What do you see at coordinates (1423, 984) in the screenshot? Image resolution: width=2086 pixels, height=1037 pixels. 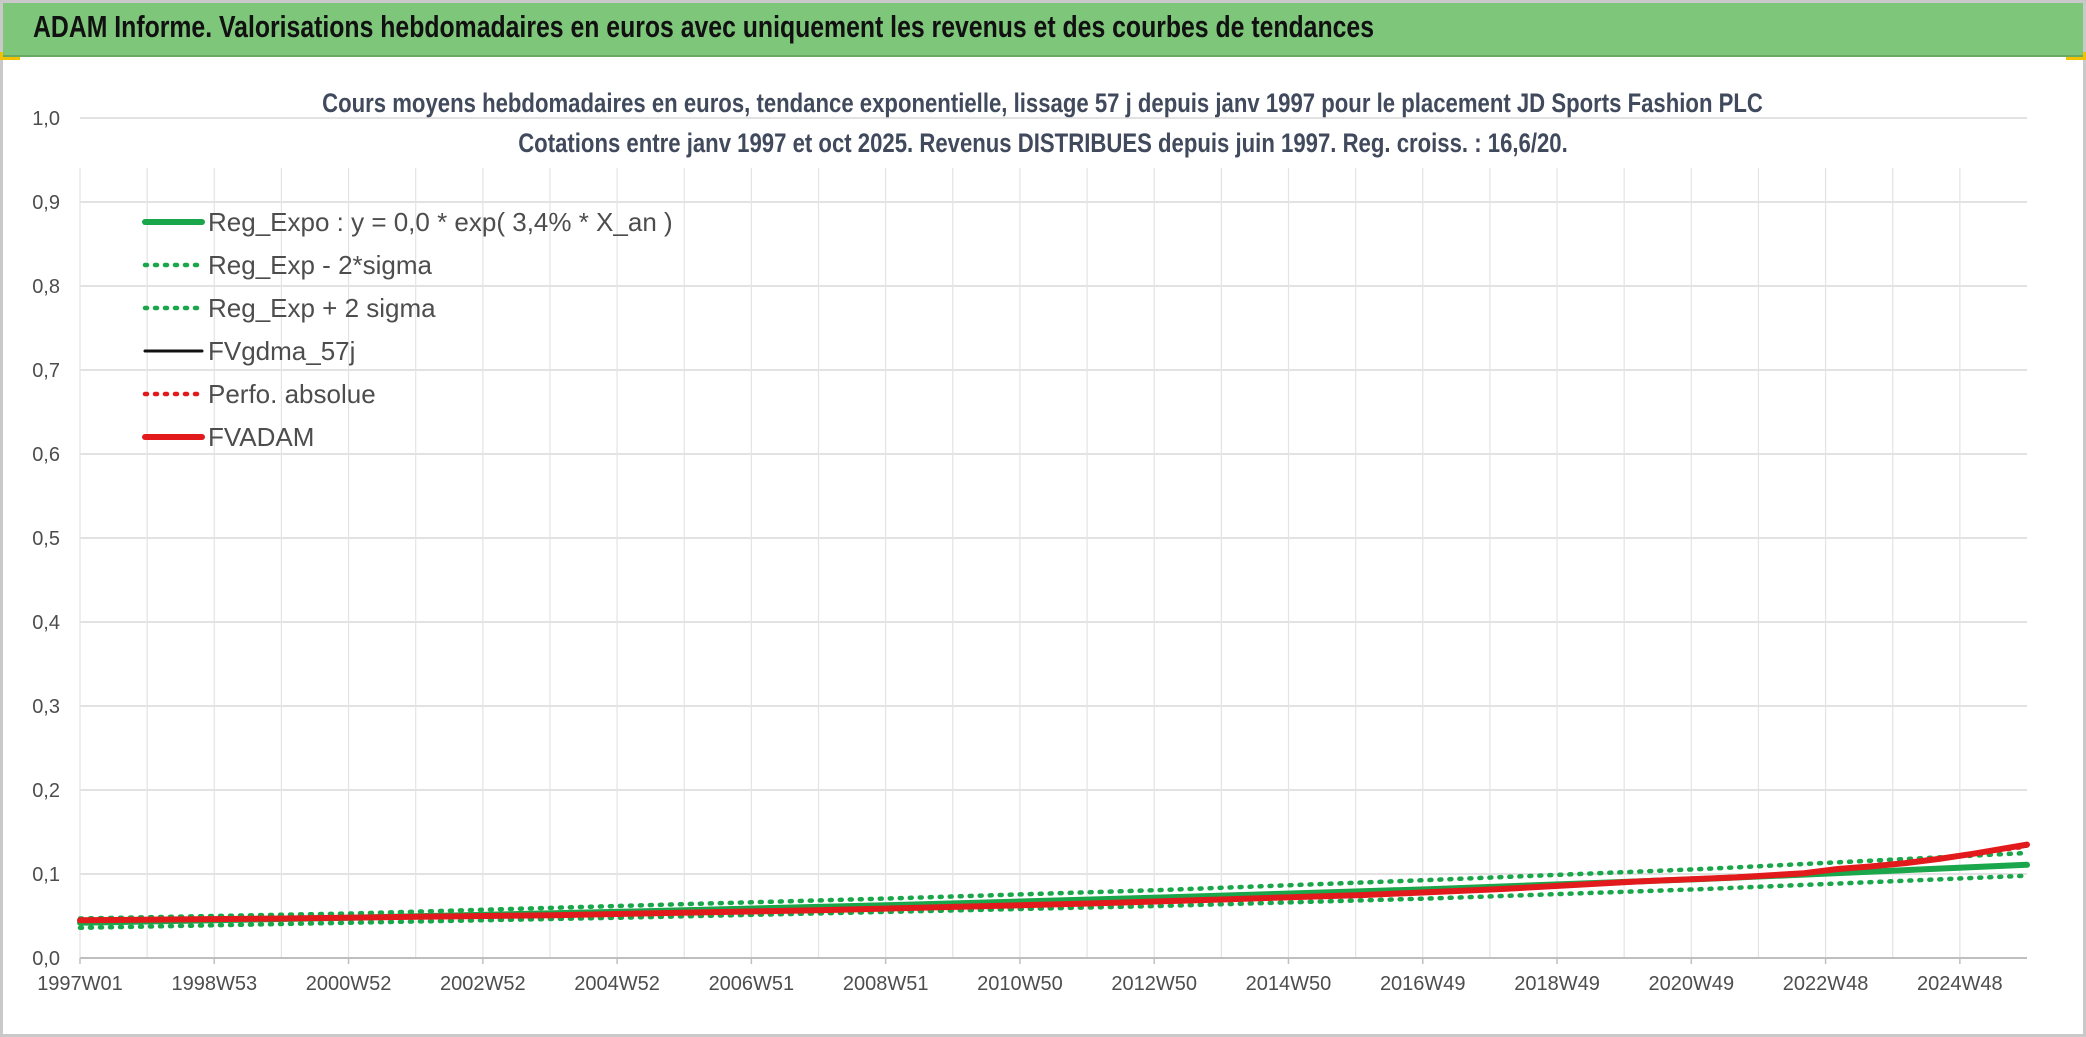 I see `x-tick-label: 2016W49` at bounding box center [1423, 984].